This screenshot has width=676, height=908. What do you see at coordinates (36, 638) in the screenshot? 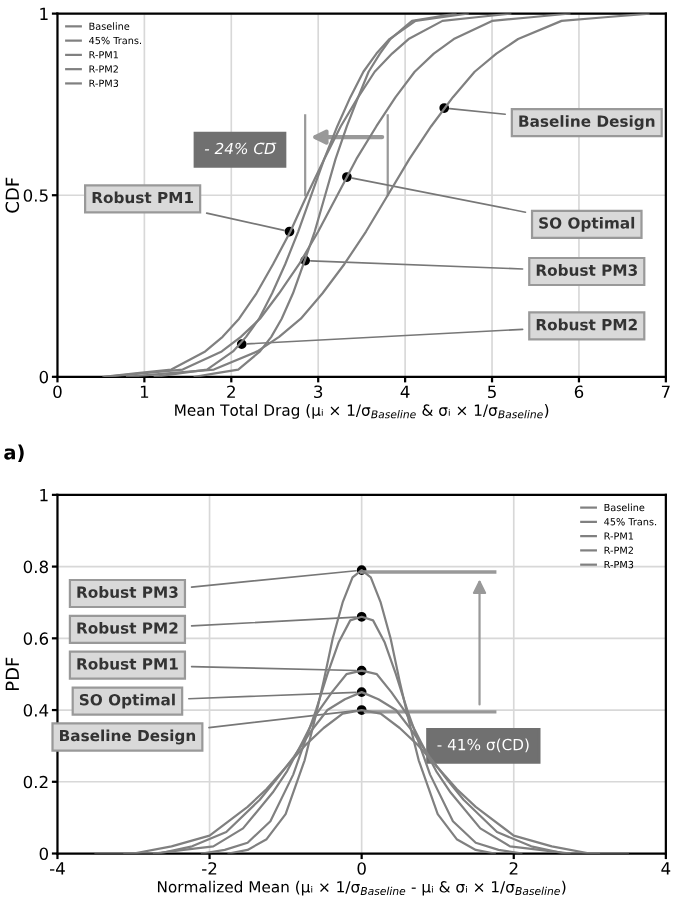
I see `y-tick-label: 0.6` at bounding box center [36, 638].